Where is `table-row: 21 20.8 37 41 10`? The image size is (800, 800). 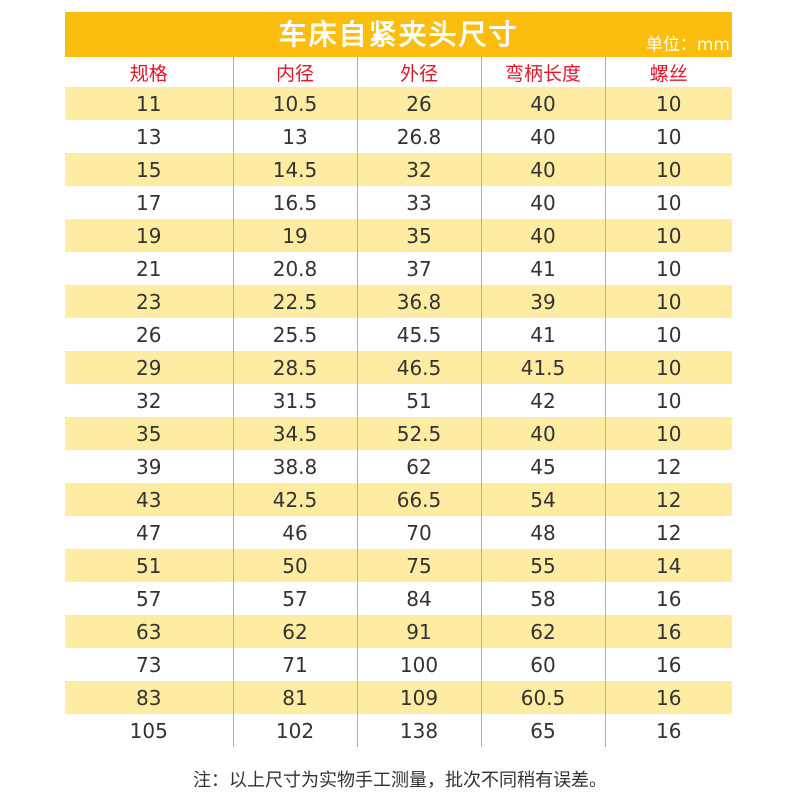 table-row: 21 20.8 37 41 10 is located at coordinates (398, 268).